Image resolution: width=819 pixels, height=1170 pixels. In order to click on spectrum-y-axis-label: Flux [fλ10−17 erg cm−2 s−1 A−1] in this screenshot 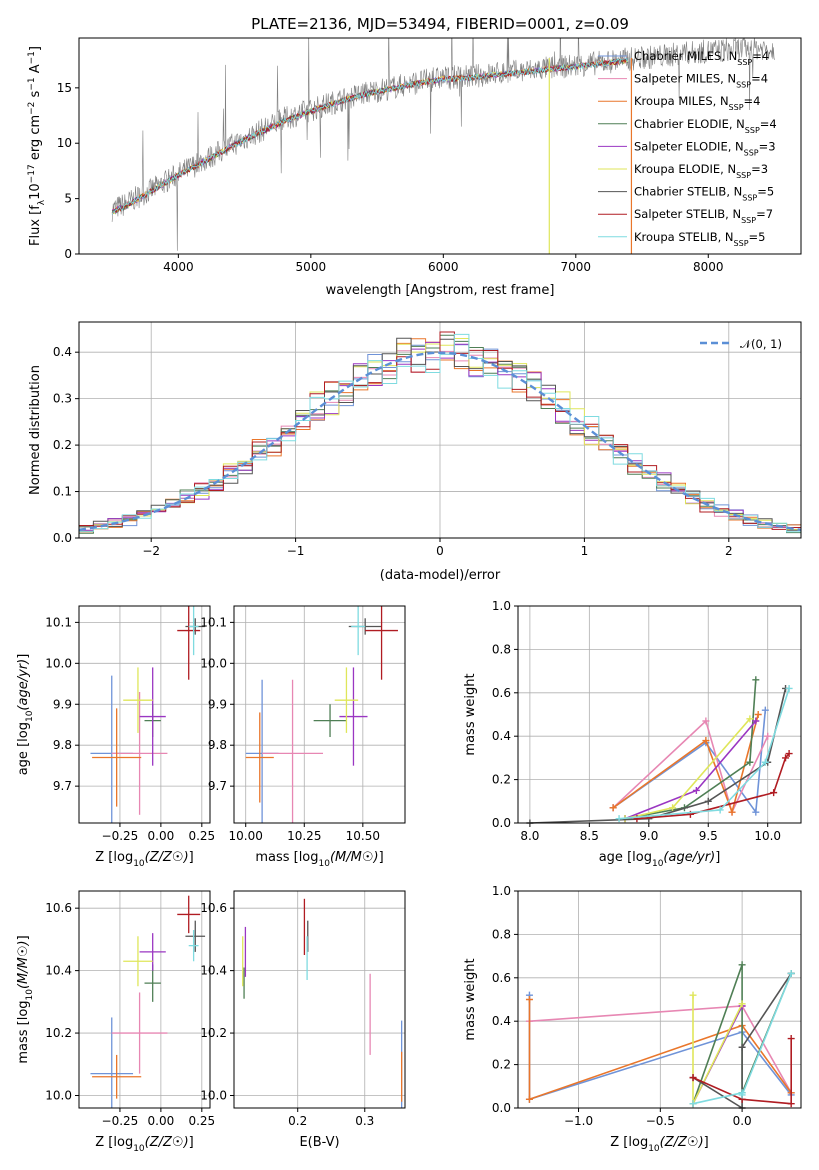, I will do `click(37, 146)`.